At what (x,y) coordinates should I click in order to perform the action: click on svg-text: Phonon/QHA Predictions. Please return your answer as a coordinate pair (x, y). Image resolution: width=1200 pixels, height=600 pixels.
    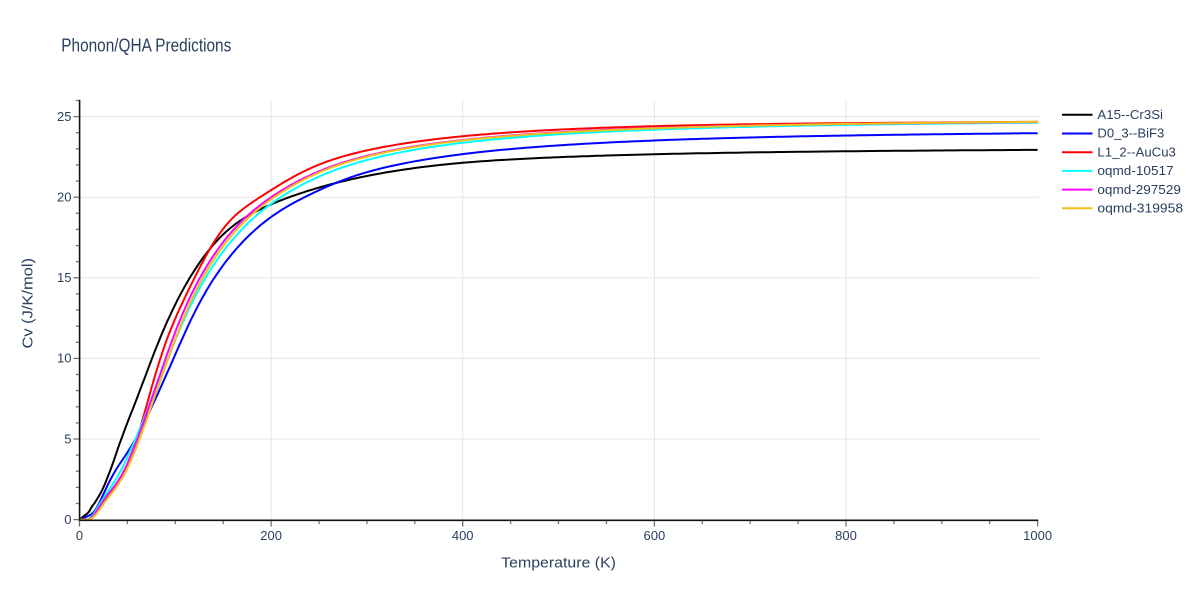
    Looking at the image, I should click on (146, 45).